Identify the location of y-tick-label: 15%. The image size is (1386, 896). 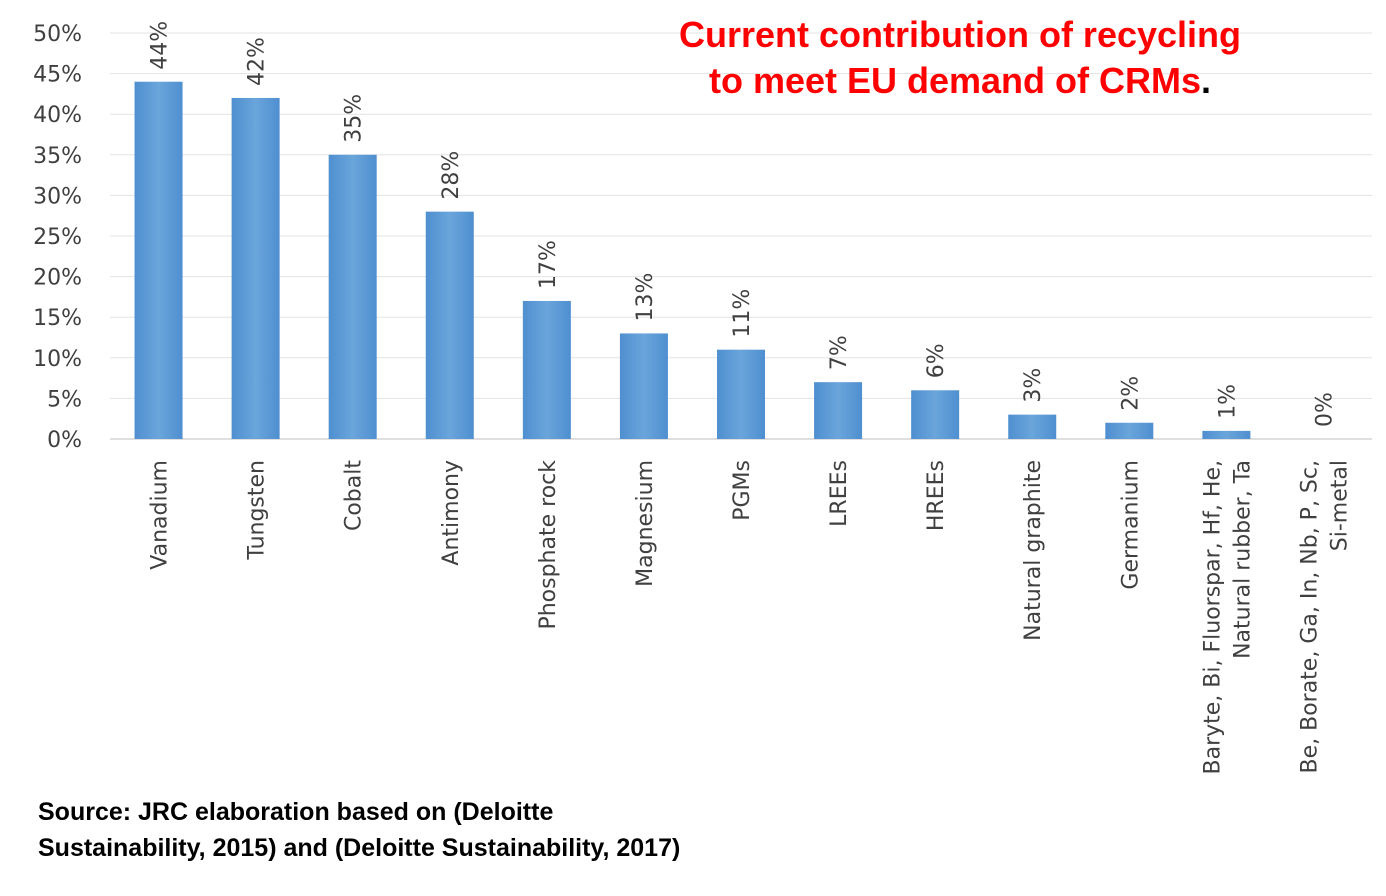
(57, 318).